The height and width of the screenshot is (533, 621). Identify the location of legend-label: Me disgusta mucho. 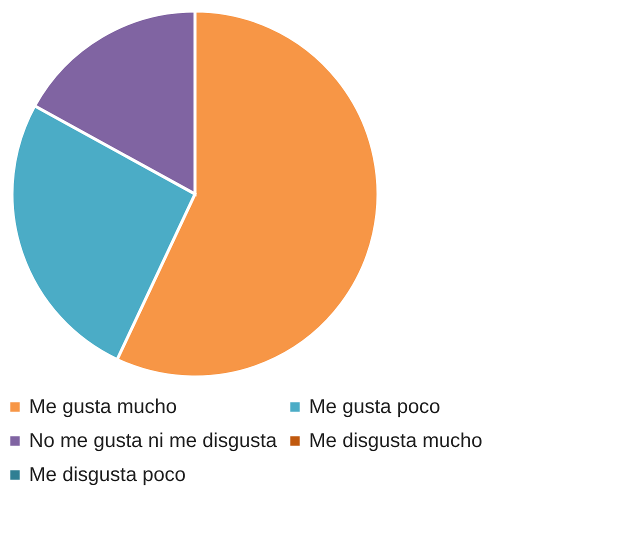
(395, 441).